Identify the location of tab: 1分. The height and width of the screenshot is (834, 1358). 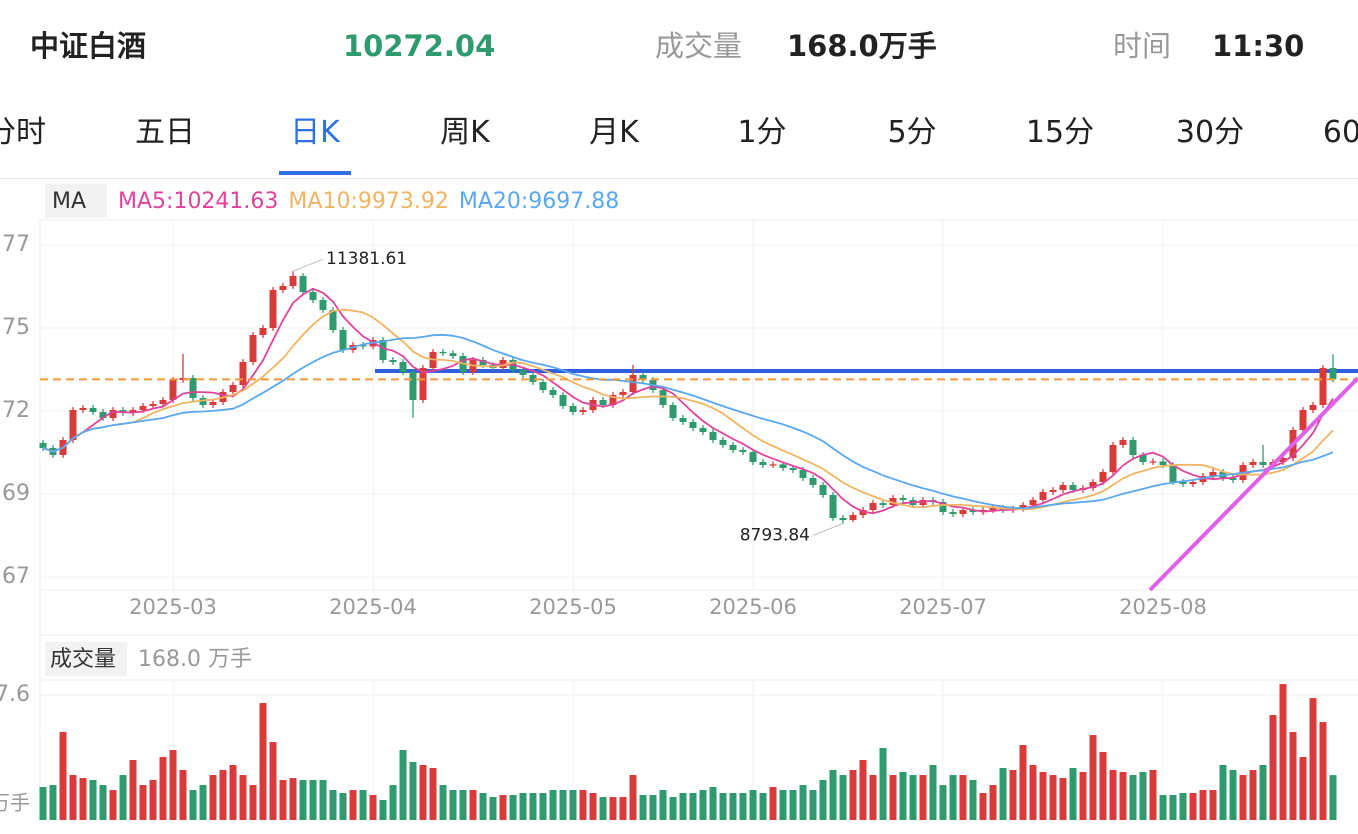
(762, 132).